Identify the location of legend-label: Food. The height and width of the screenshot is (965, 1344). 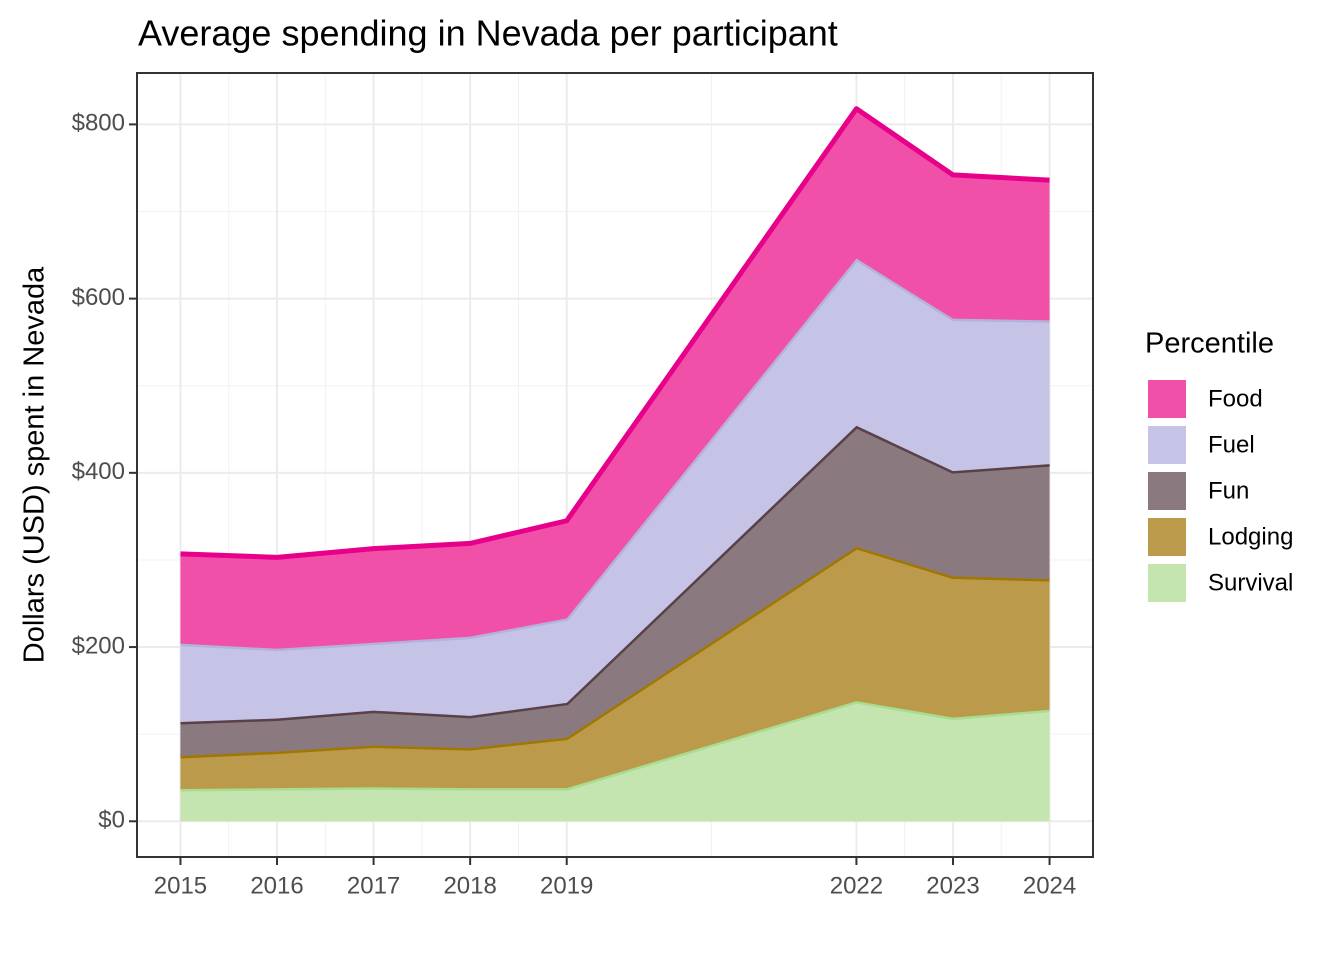
(1235, 398).